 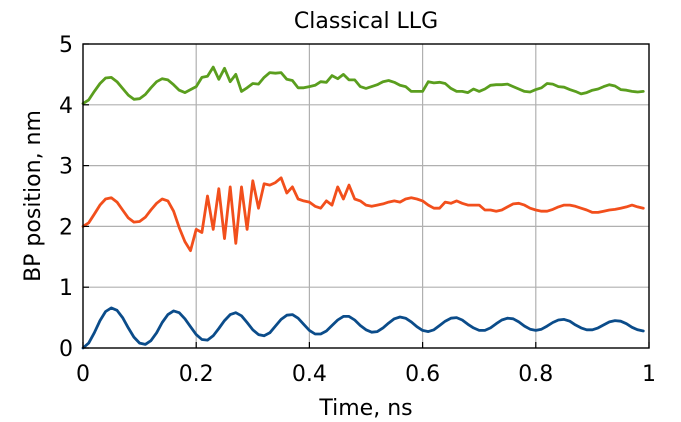 I want to click on x-tick-label: 1, so click(x=649, y=374).